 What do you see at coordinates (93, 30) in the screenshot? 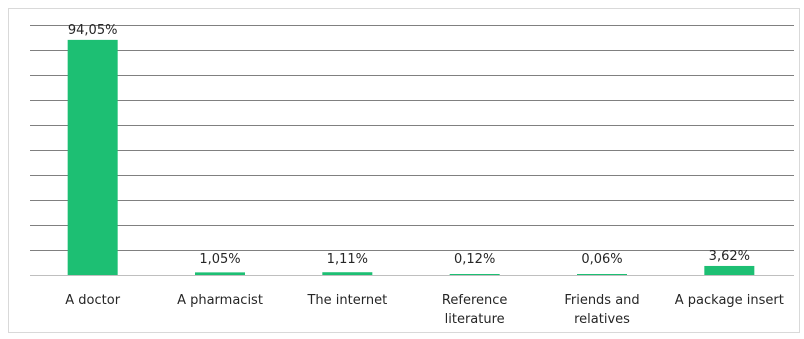
I see `data-label: 94,05%` at bounding box center [93, 30].